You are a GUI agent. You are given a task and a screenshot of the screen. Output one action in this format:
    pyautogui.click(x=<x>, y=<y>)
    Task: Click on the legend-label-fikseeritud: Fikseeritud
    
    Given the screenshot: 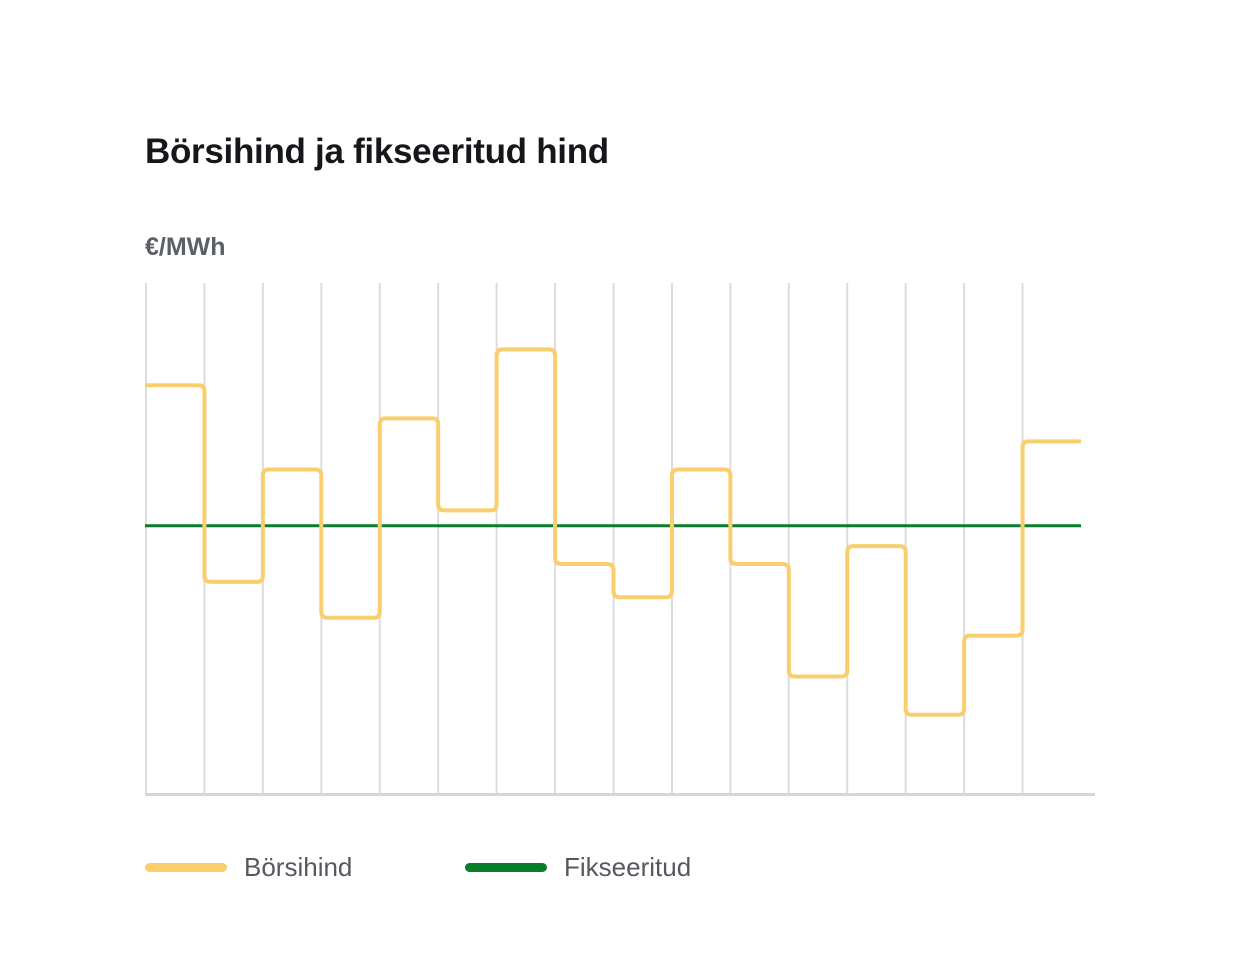 What is the action you would take?
    pyautogui.click(x=628, y=866)
    